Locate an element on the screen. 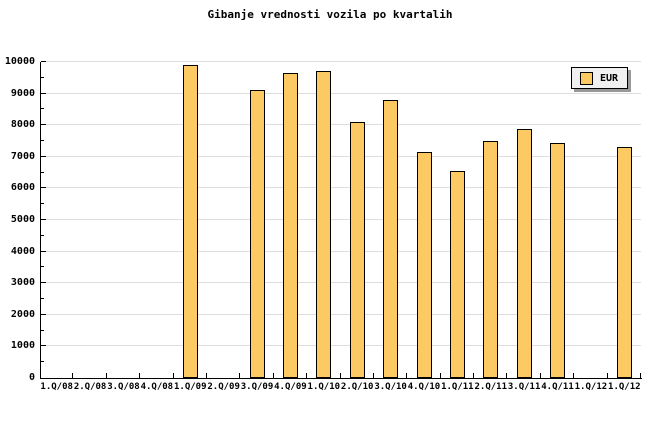  y-tick-label: 10000 is located at coordinates (19, 61).